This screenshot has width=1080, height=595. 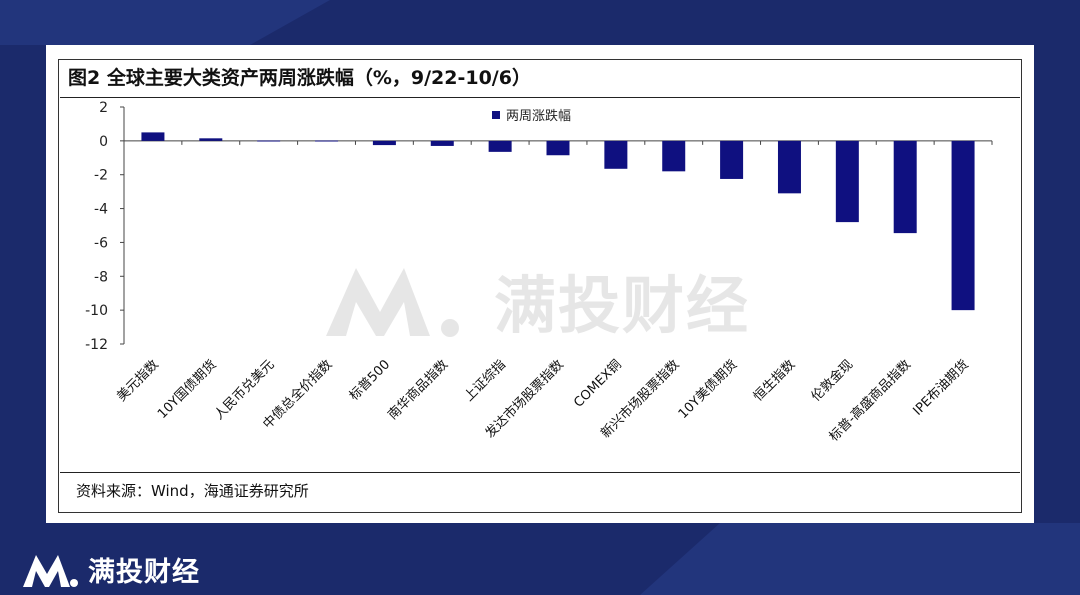 I want to click on legend-swatch, so click(x=496, y=115).